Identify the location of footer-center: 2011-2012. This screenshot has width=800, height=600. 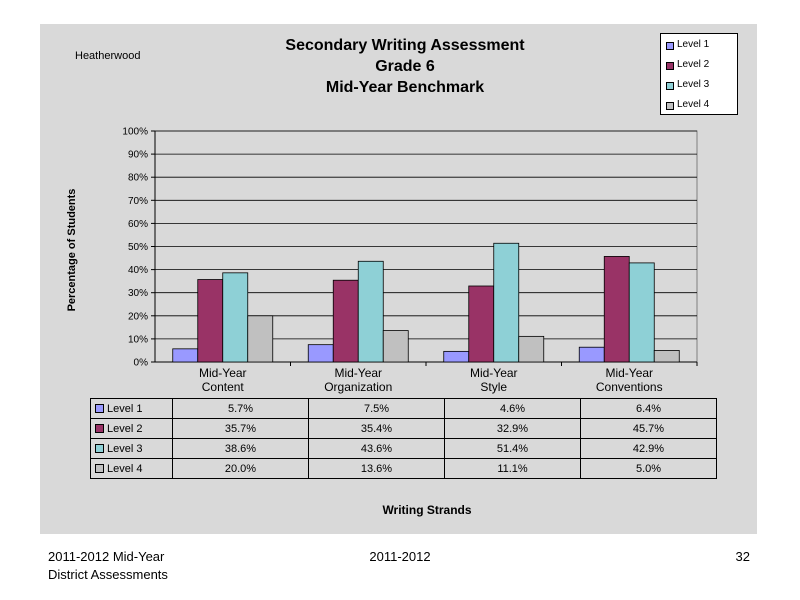
(400, 556).